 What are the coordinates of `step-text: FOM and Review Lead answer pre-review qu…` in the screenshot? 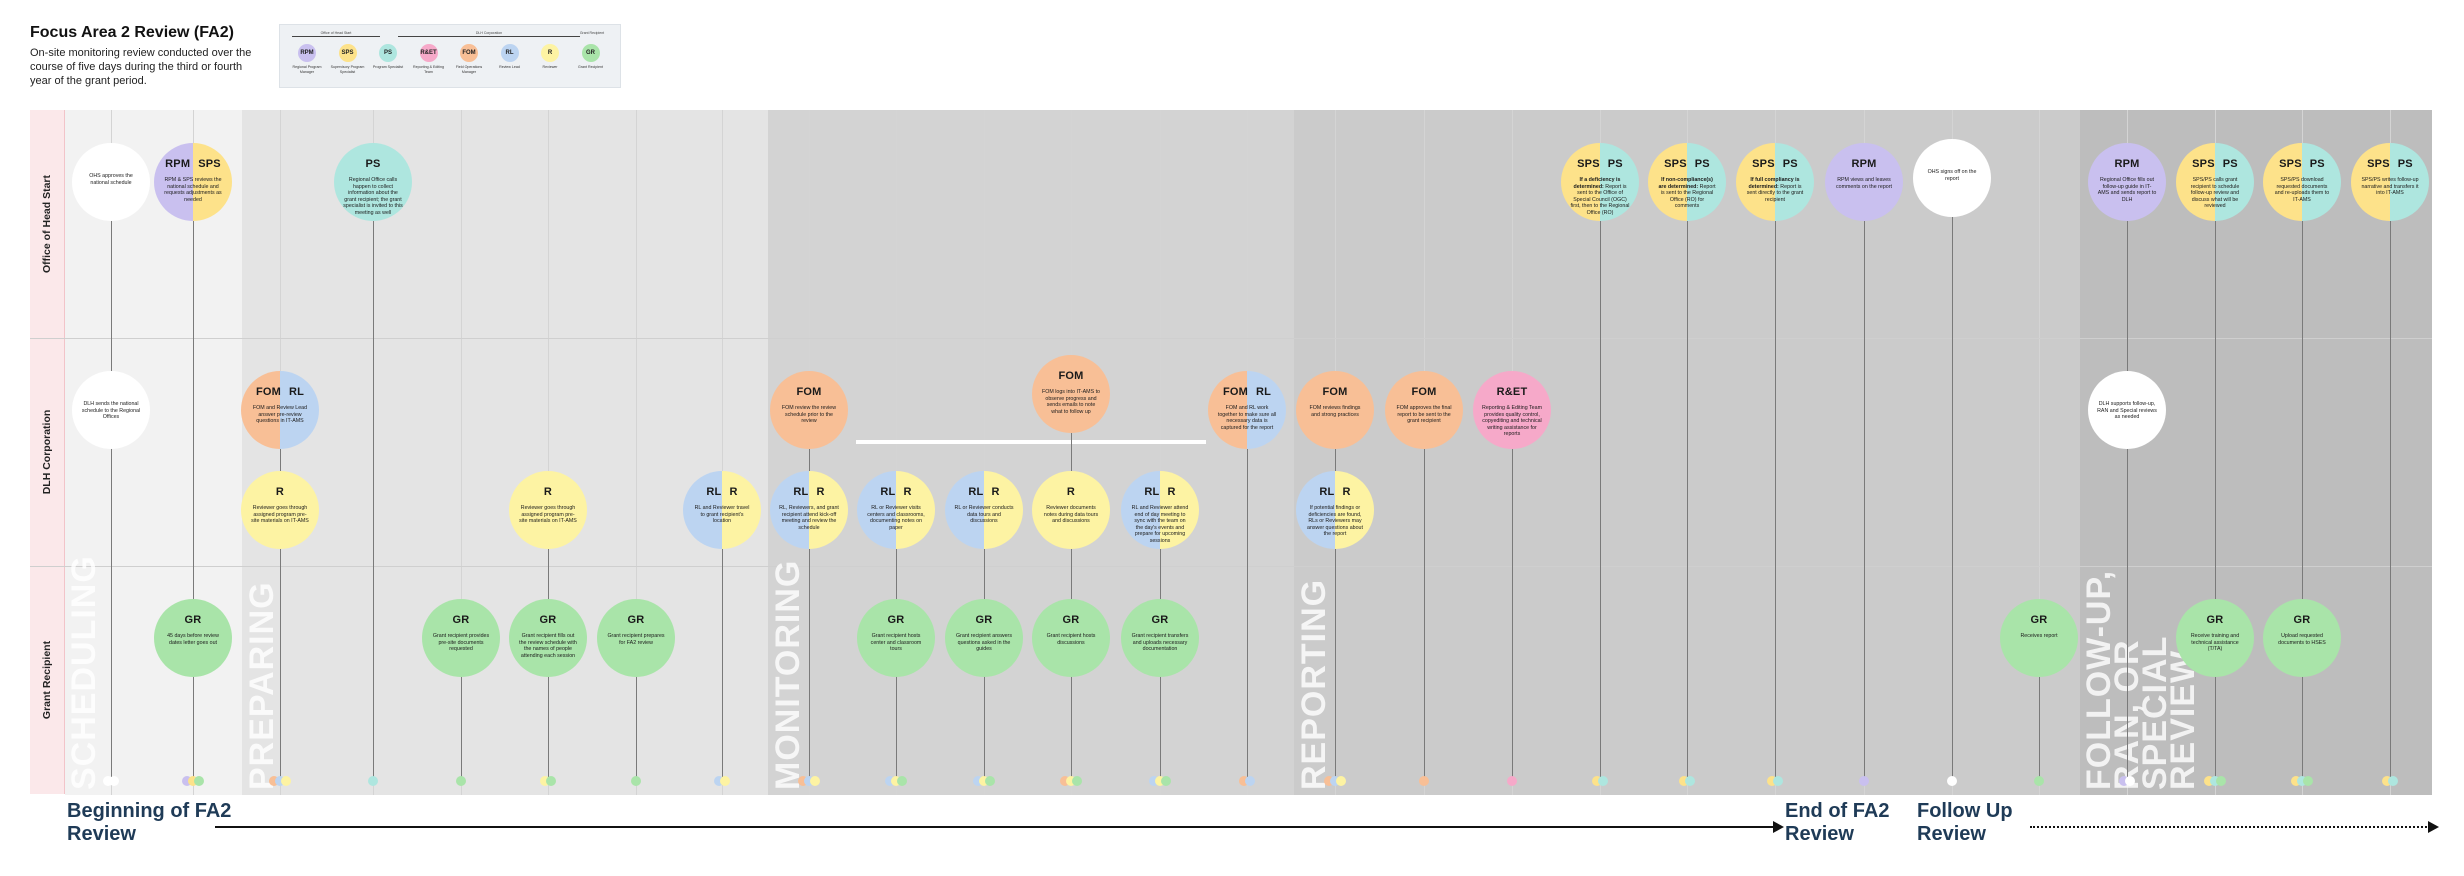 It's located at (280, 415).